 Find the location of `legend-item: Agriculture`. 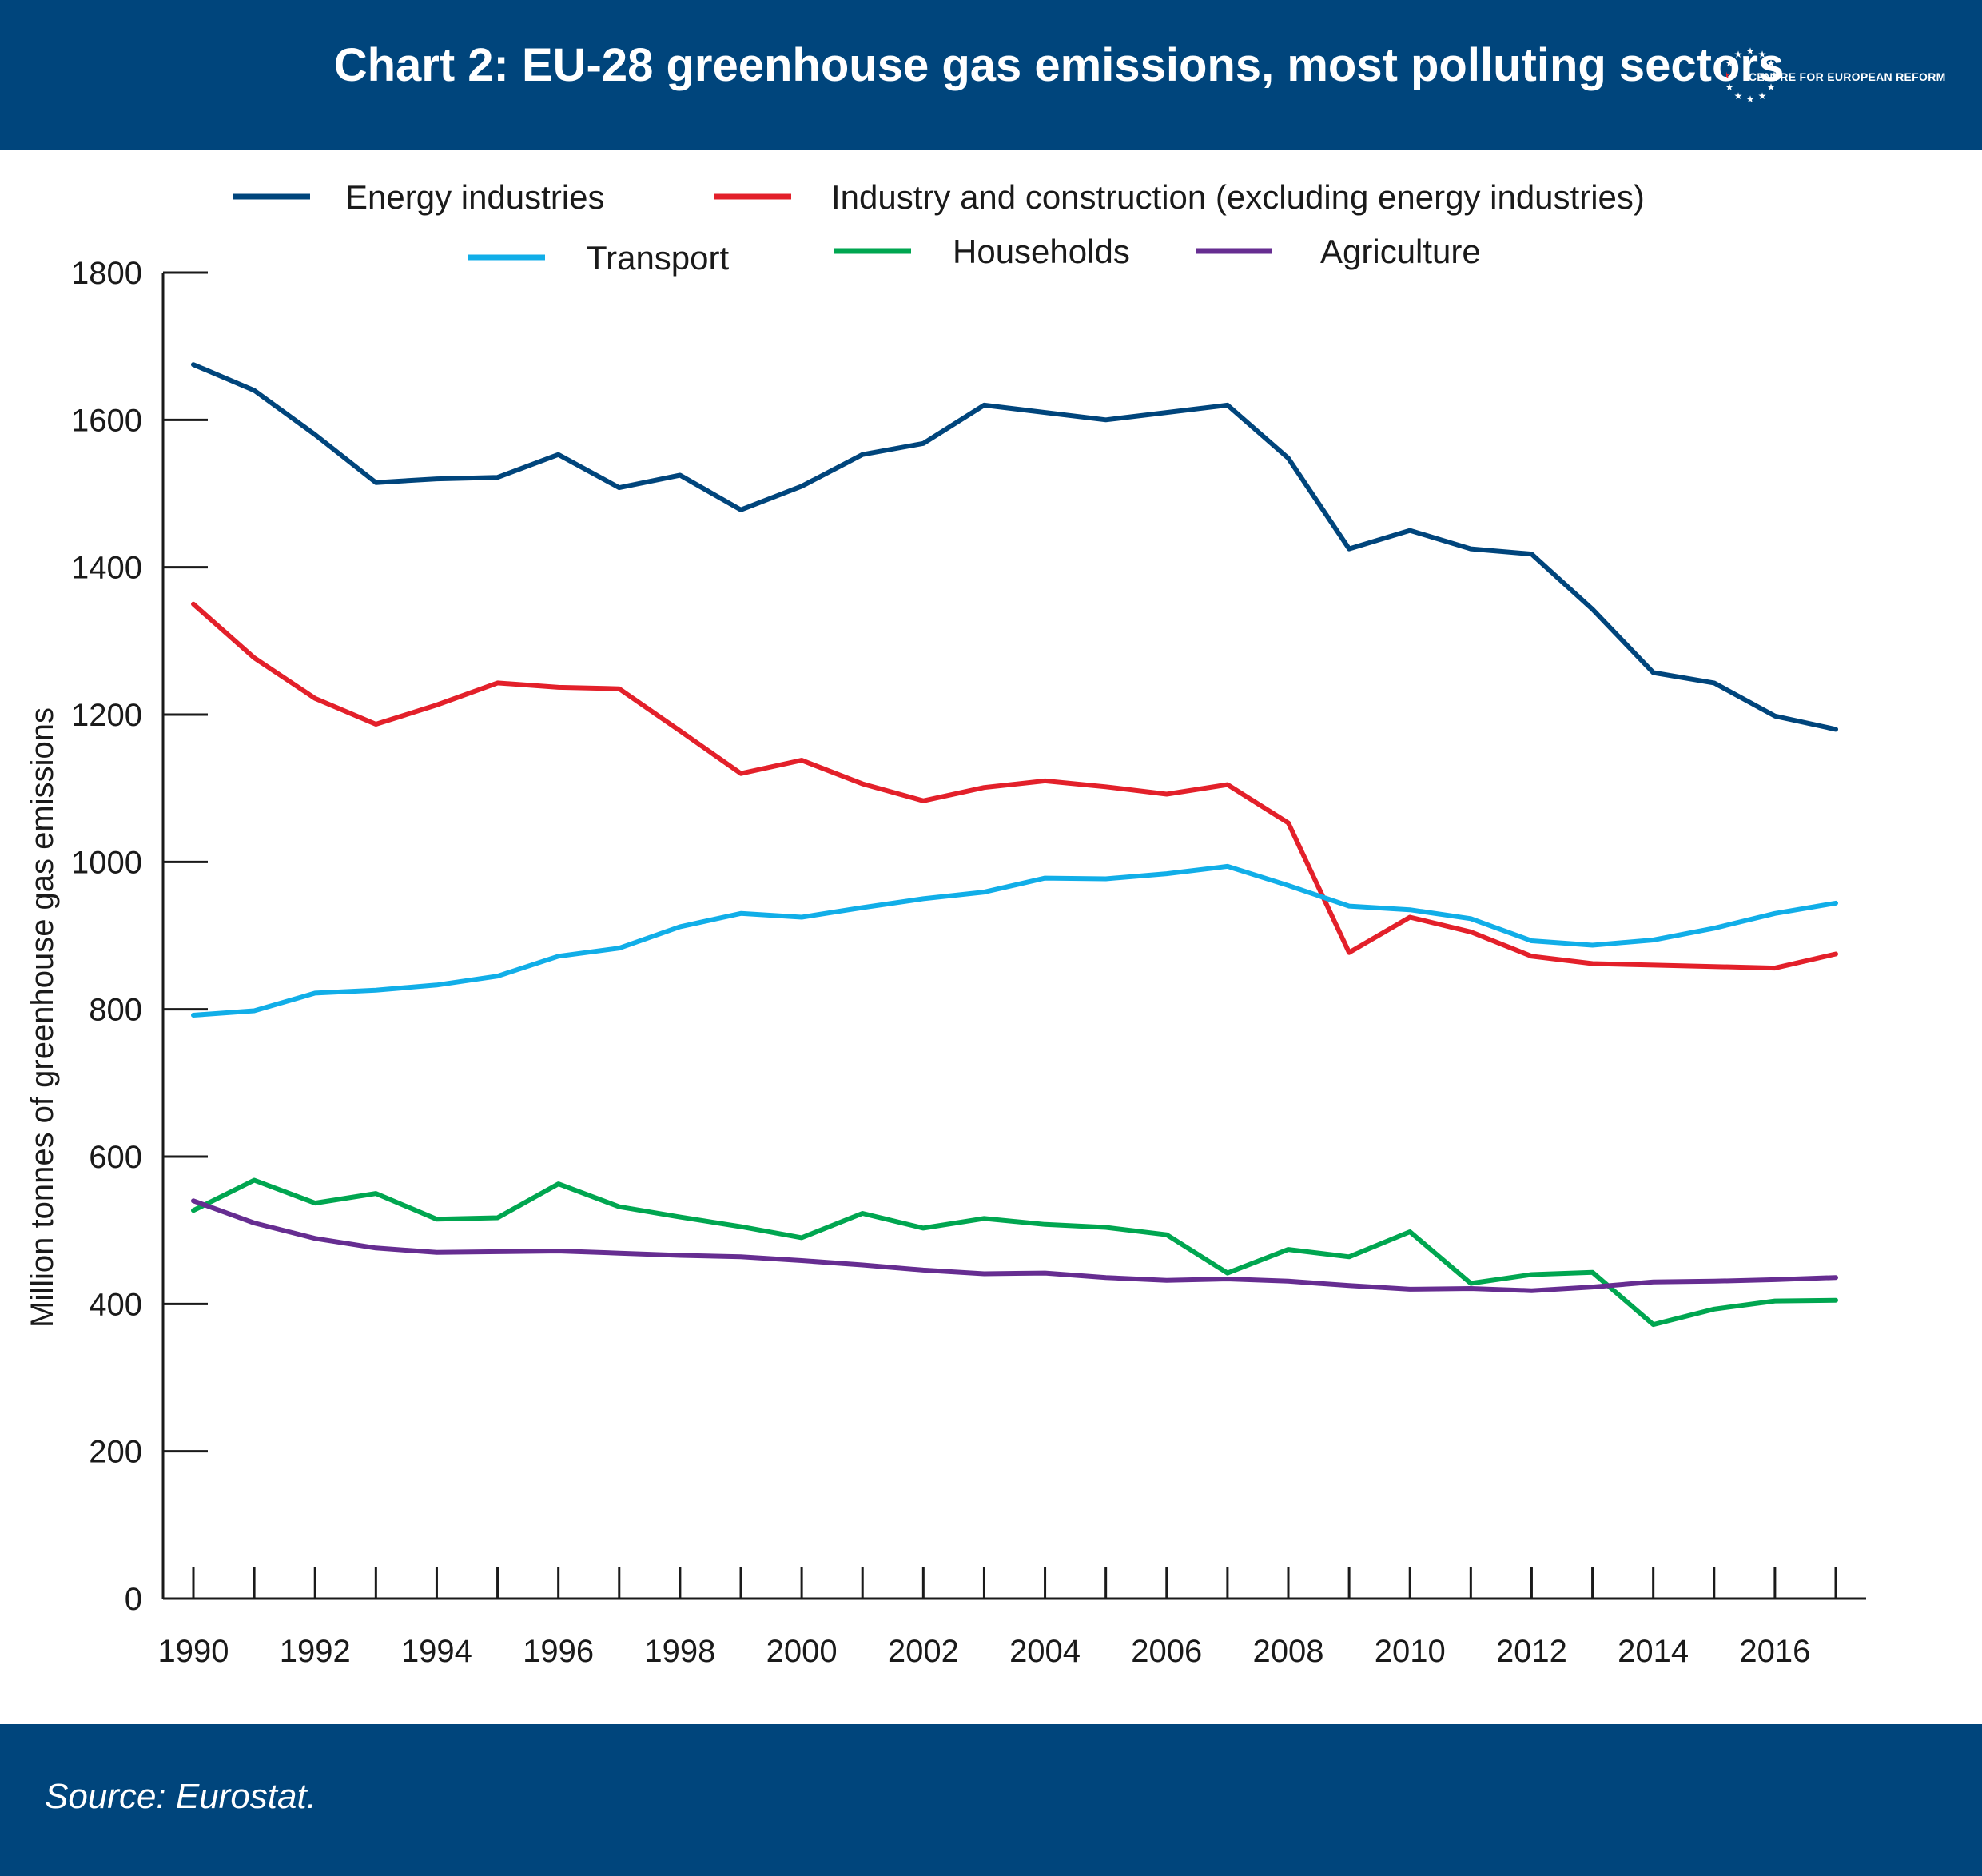

legend-item: Agriculture is located at coordinates (1338, 252).